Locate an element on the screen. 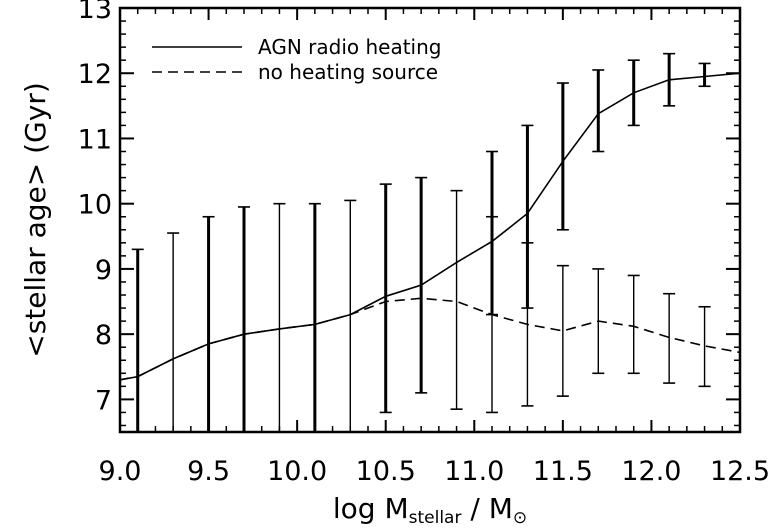 The width and height of the screenshot is (781, 528). y-axis-title: <stellar age> (Gyr) is located at coordinates (35, 220).